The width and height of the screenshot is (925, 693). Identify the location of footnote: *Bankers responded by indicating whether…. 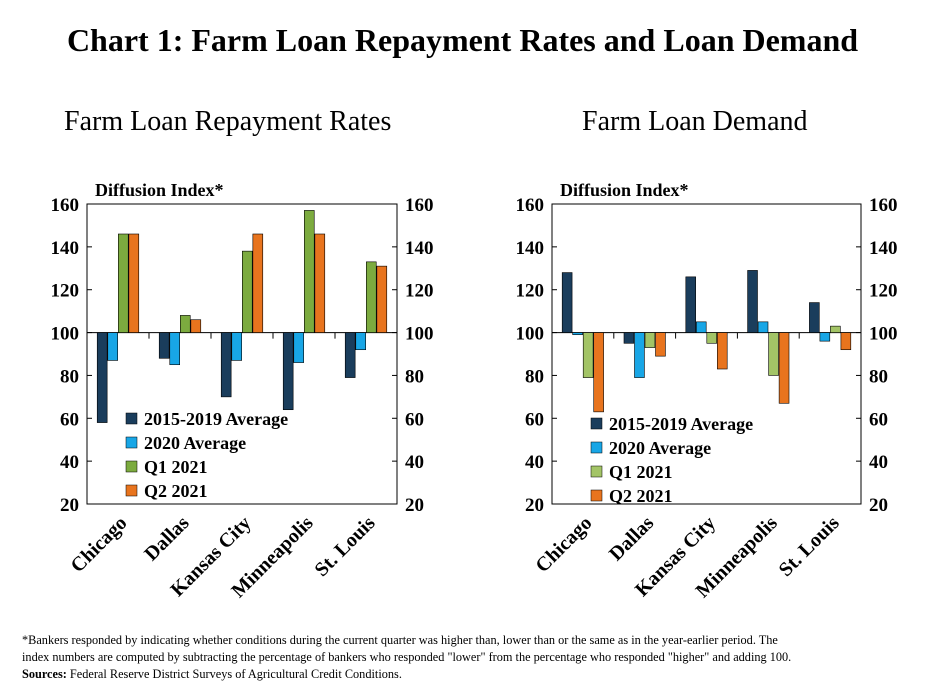
(467, 657).